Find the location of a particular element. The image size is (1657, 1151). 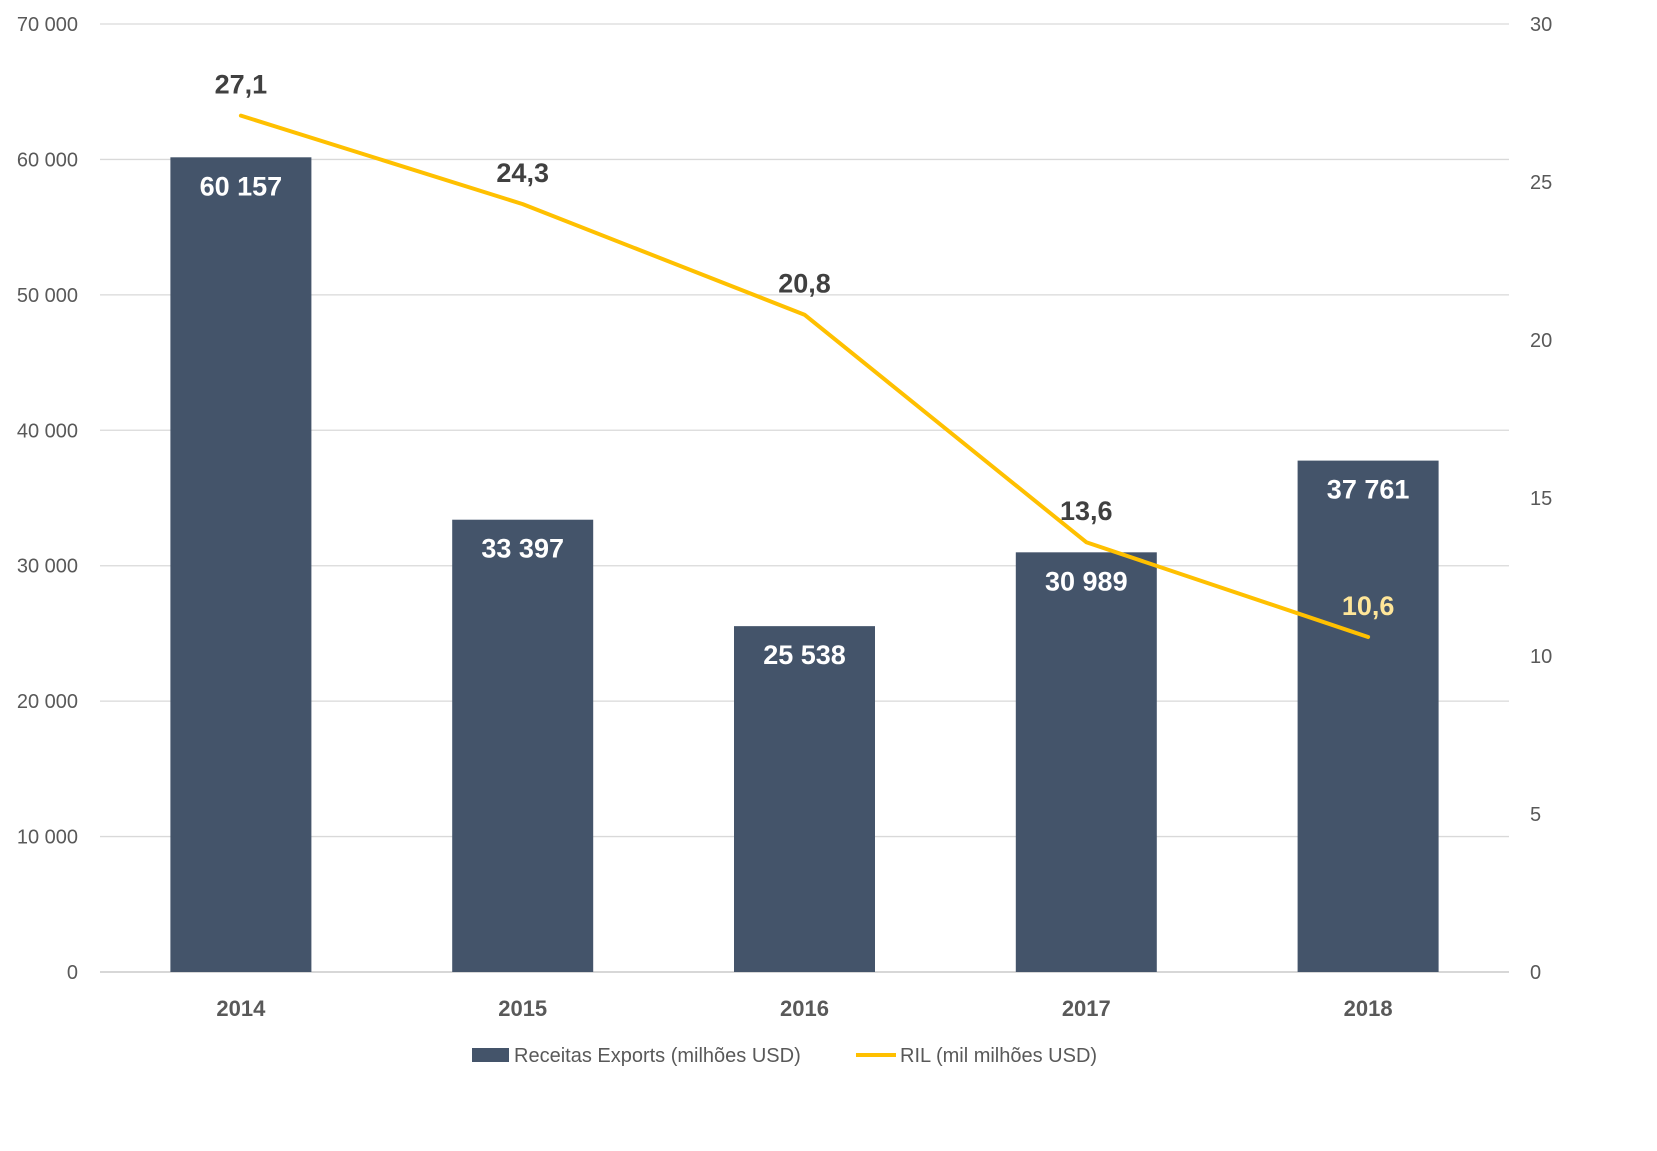

x-tick-label-2016: 2016 is located at coordinates (804, 1008).